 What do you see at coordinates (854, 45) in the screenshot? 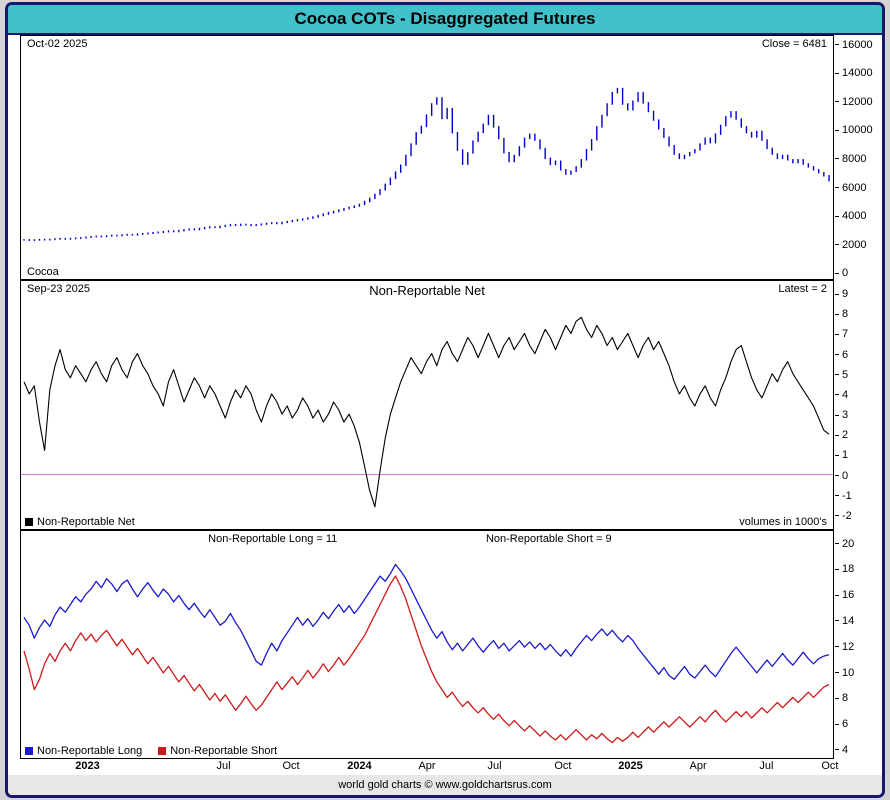
I see `y-tick-label: 16000` at bounding box center [854, 45].